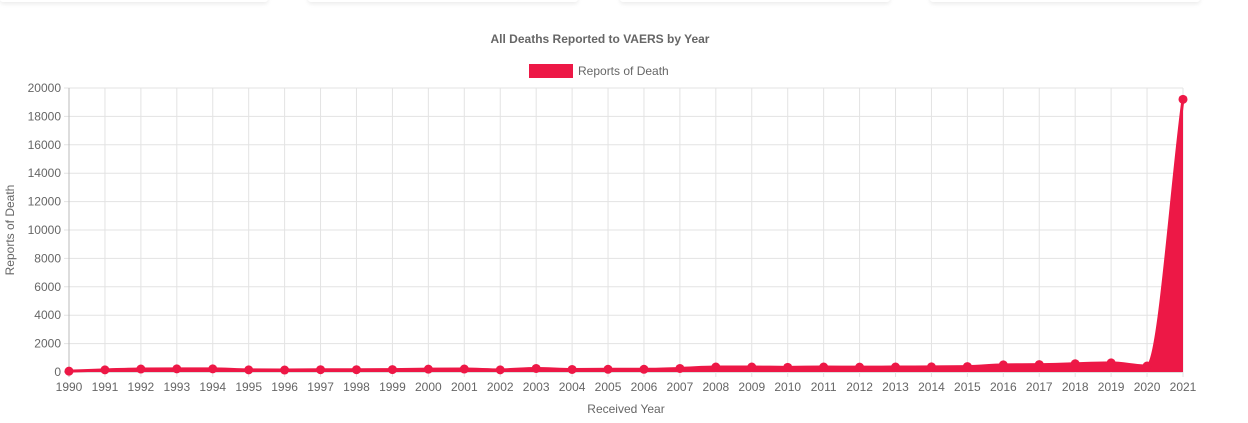 This screenshot has height=423, width=1248. I want to click on y-tick-label: 8000, so click(47, 258).